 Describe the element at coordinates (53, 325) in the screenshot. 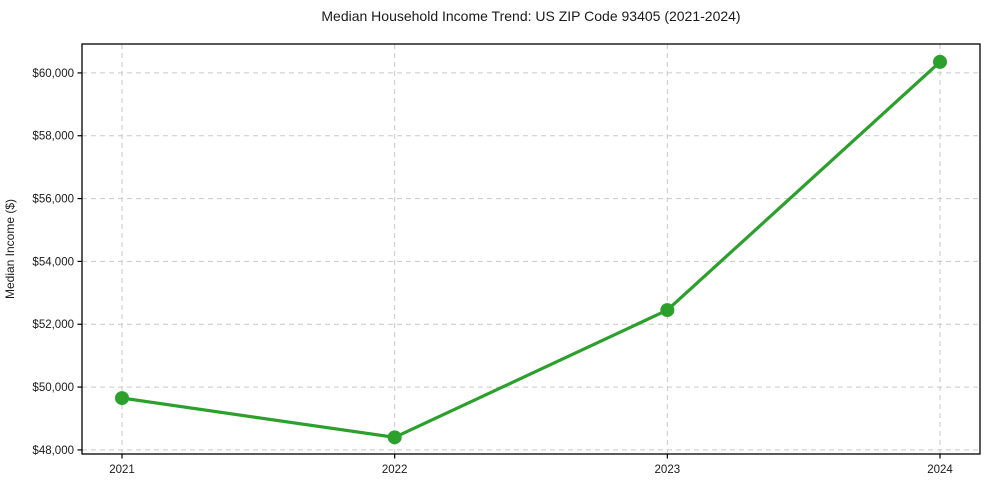

I see `y-tick-label: $52,000` at that location.